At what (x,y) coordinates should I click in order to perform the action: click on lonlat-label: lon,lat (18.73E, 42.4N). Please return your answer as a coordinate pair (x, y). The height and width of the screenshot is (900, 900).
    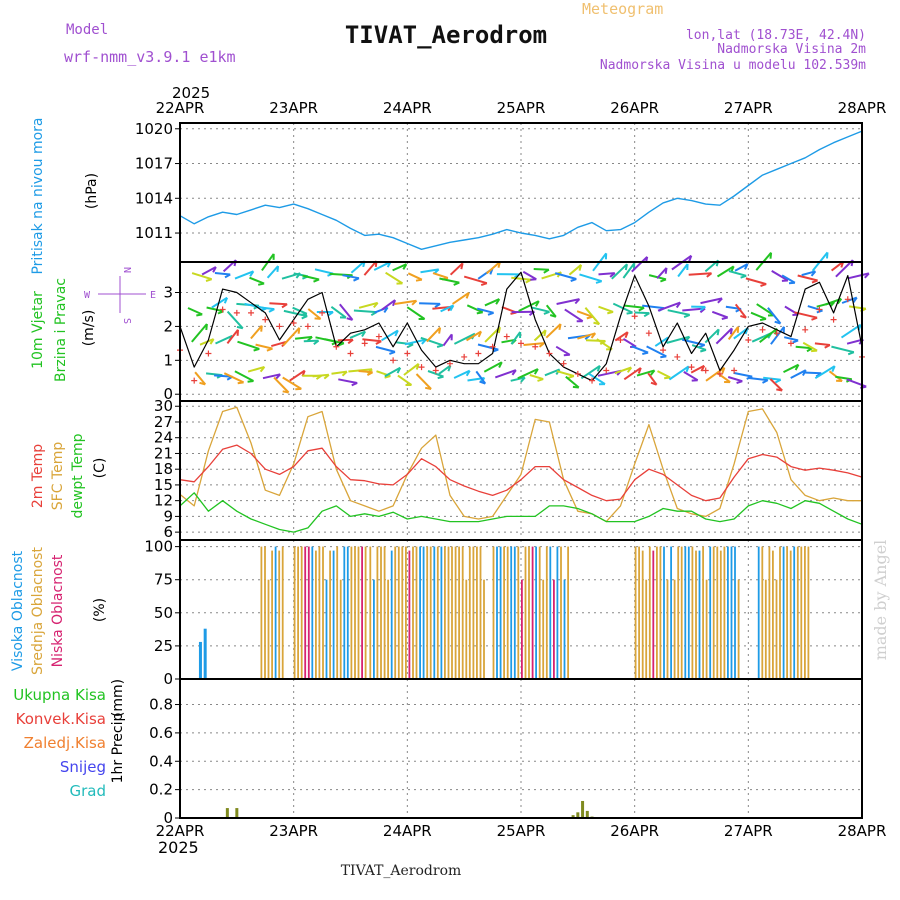
    Looking at the image, I should click on (776, 35).